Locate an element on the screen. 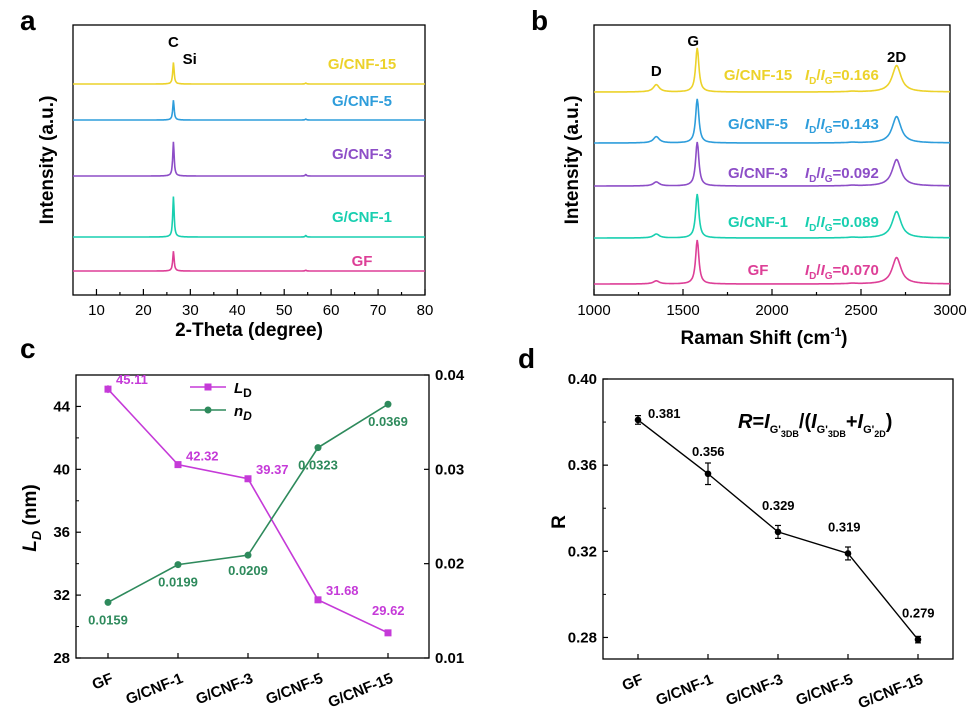 Image resolution: width=971 pixels, height=726 pixels. panel-c-nd-data-label: 0.0323 is located at coordinates (318, 465).